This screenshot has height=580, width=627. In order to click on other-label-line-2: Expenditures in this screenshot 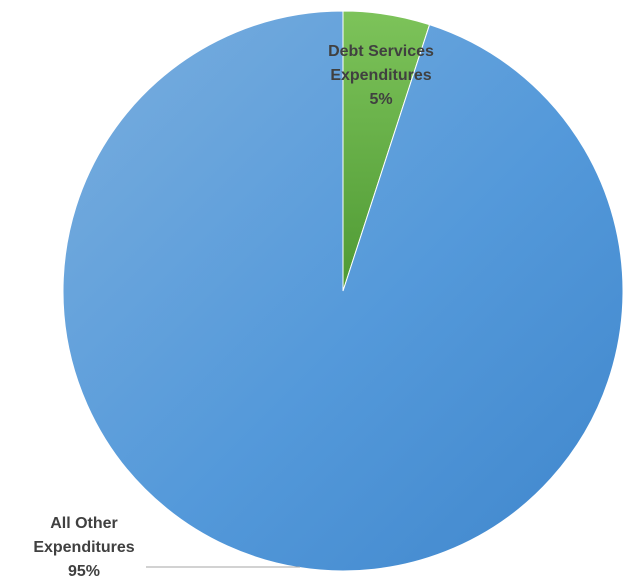, I will do `click(83, 547)`.